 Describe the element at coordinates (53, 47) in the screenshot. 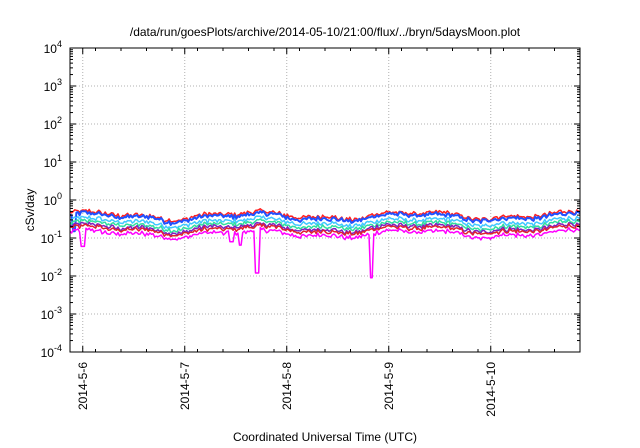

I see `y-tick-label: 10⁴` at that location.